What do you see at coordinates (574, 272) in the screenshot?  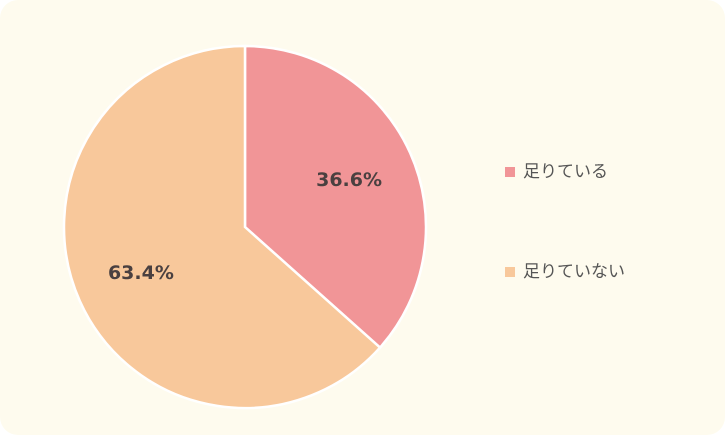 I see `legend-label: 足りていない` at bounding box center [574, 272].